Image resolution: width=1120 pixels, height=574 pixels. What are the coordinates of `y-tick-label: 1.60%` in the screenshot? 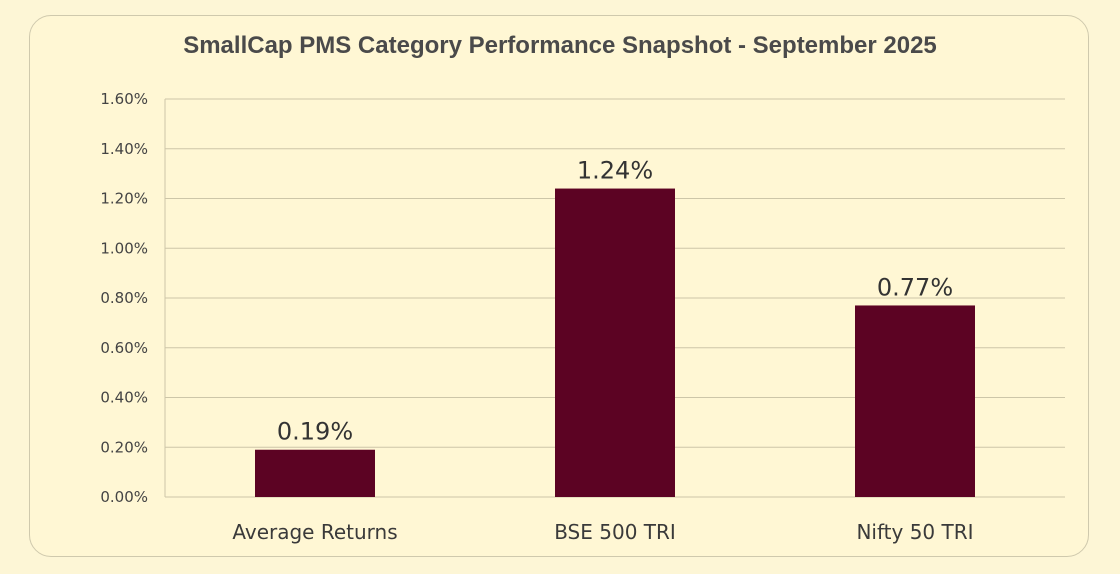 It's located at (124, 99).